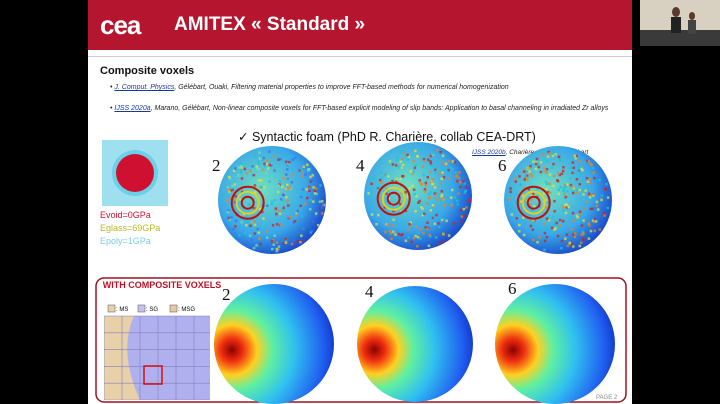  I want to click on ring, so click(533, 202).